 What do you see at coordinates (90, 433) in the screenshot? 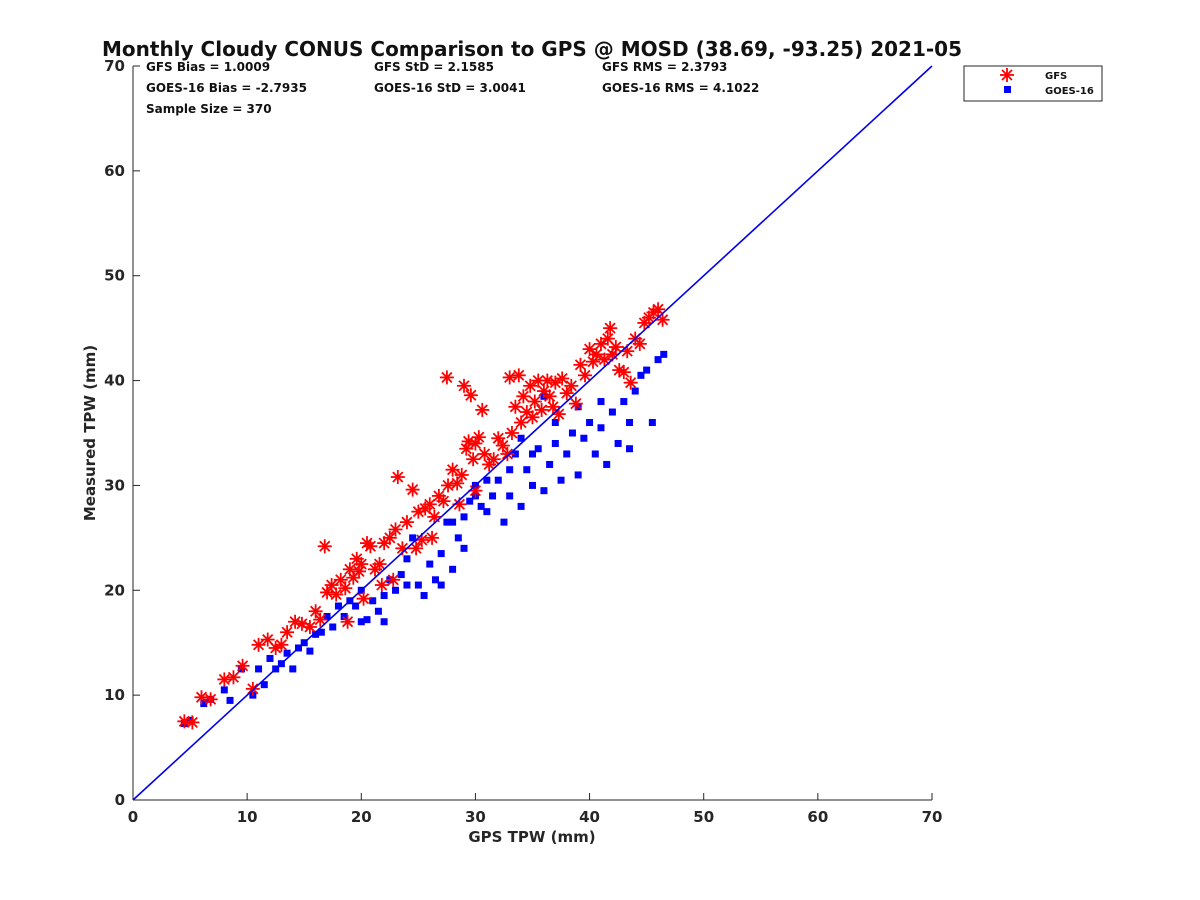
I see `y-axis-label: Measured TPW (mm)` at bounding box center [90, 433].